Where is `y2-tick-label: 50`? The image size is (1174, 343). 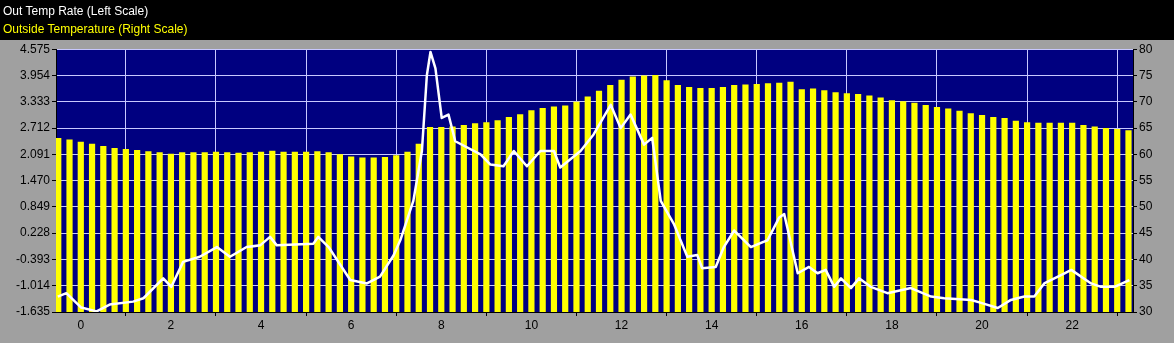 y2-tick-label: 50 is located at coordinates (1146, 206).